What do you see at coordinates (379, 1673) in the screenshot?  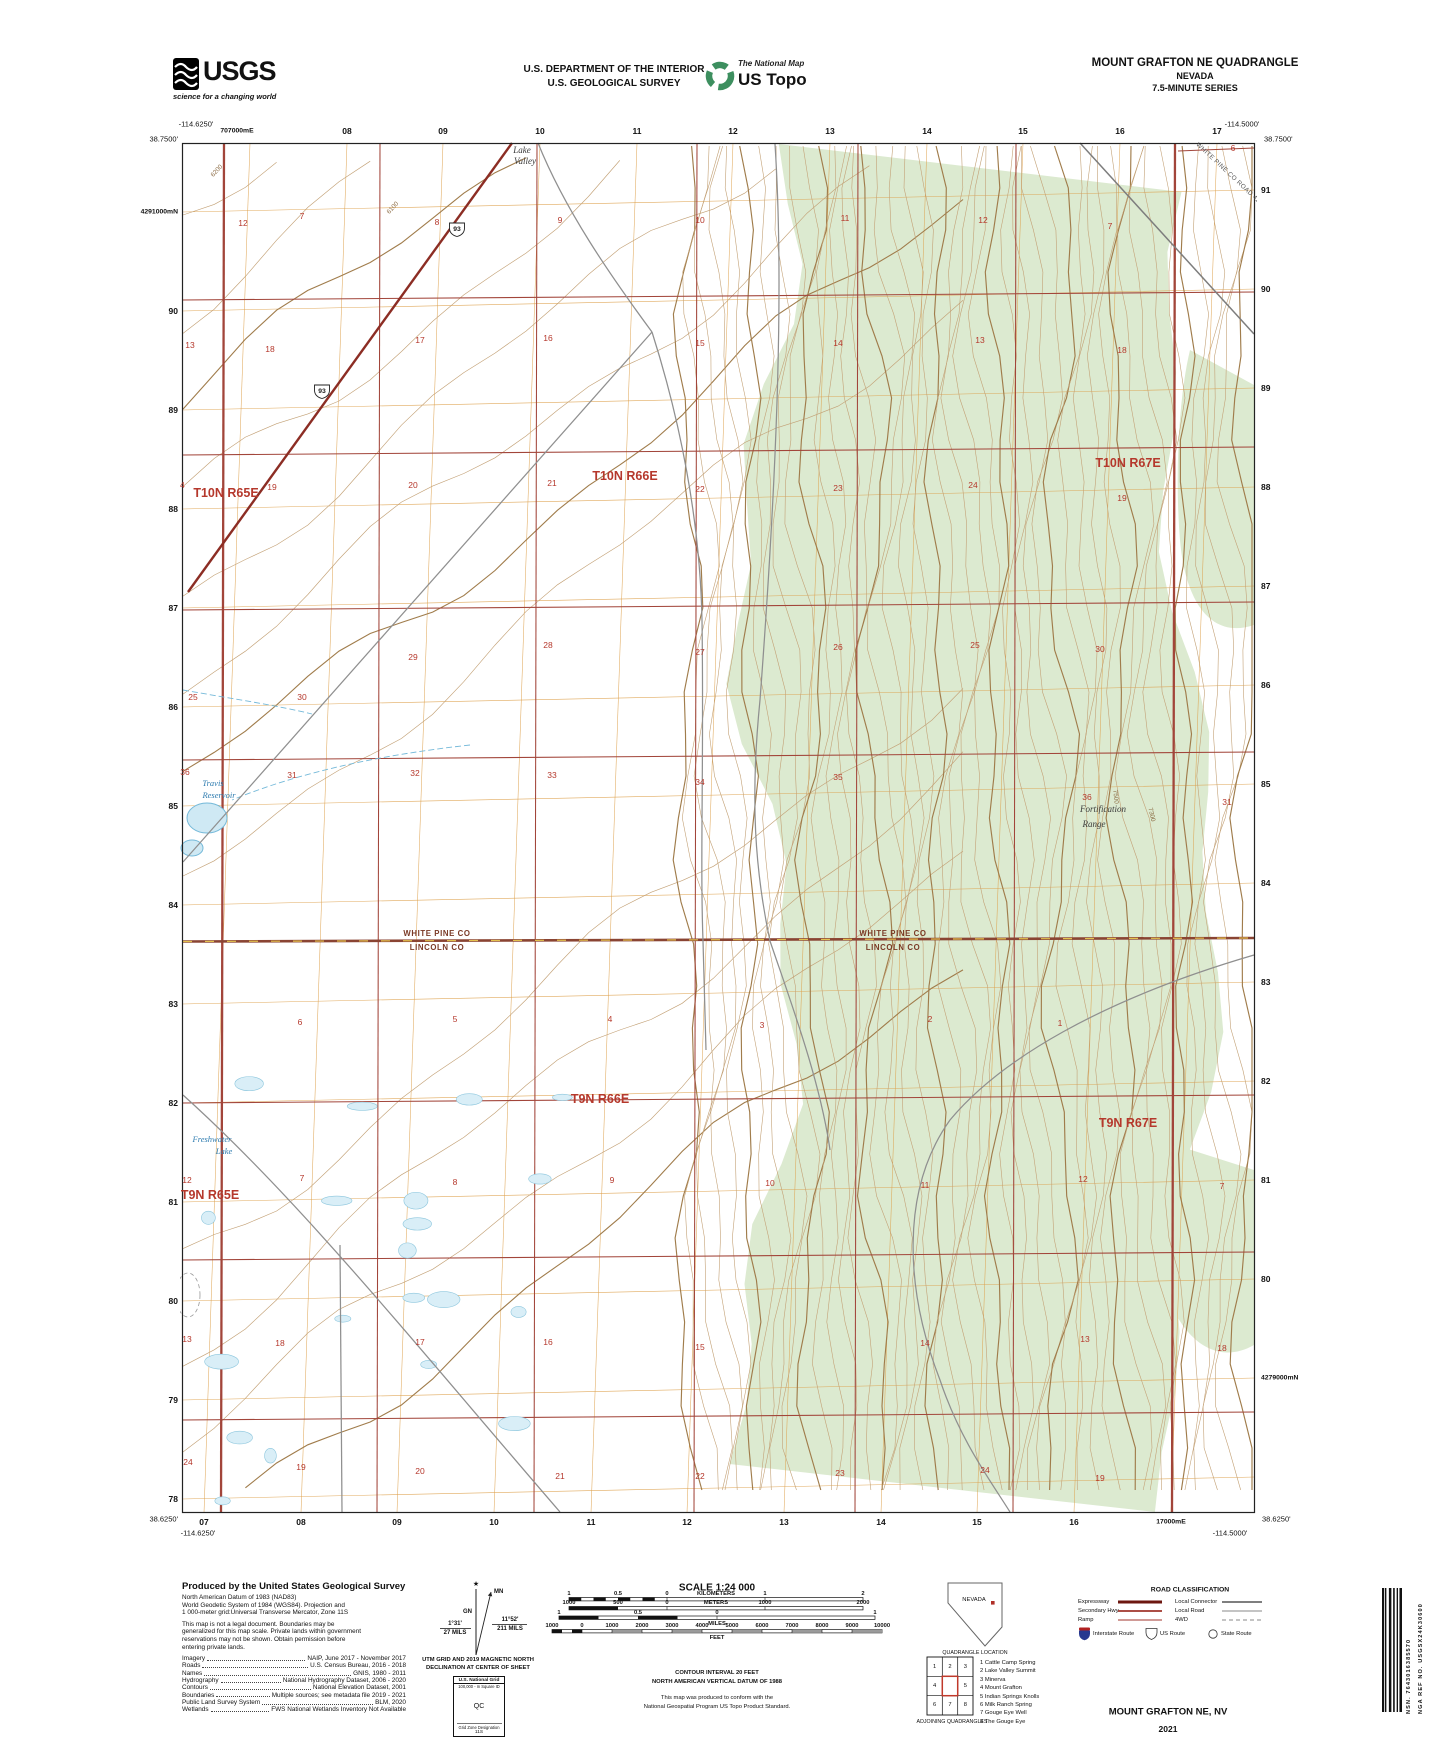 I see `source-value: GNIS, 1980 - 2011` at bounding box center [379, 1673].